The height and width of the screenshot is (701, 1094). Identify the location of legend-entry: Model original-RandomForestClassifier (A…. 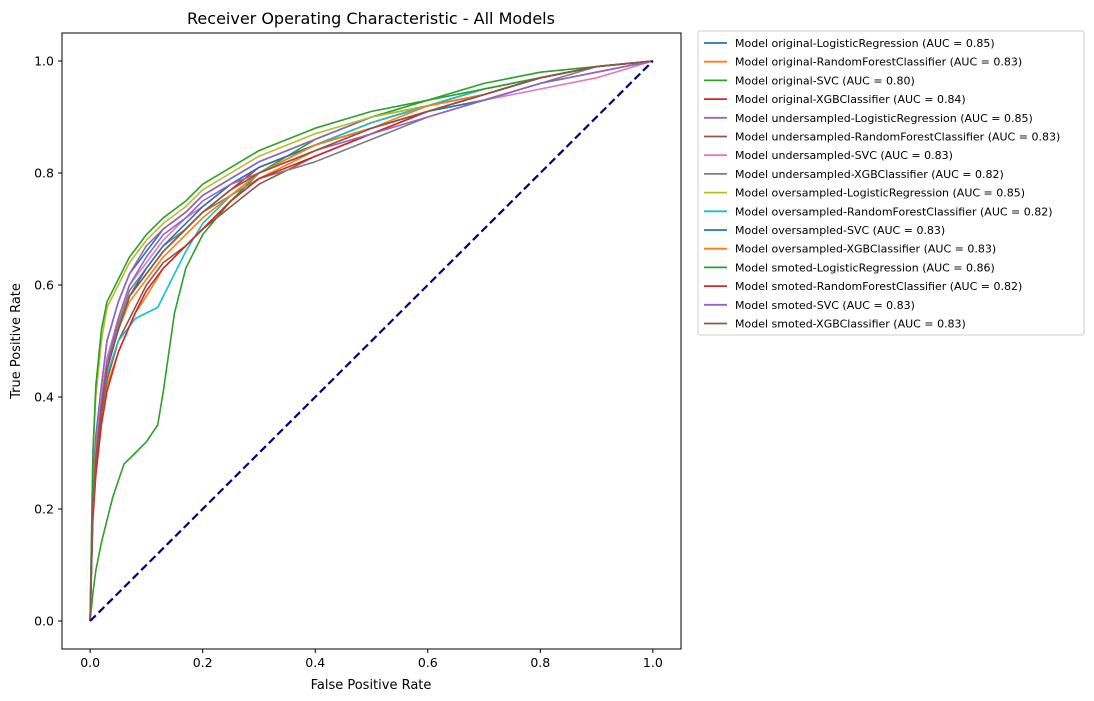
(878, 62).